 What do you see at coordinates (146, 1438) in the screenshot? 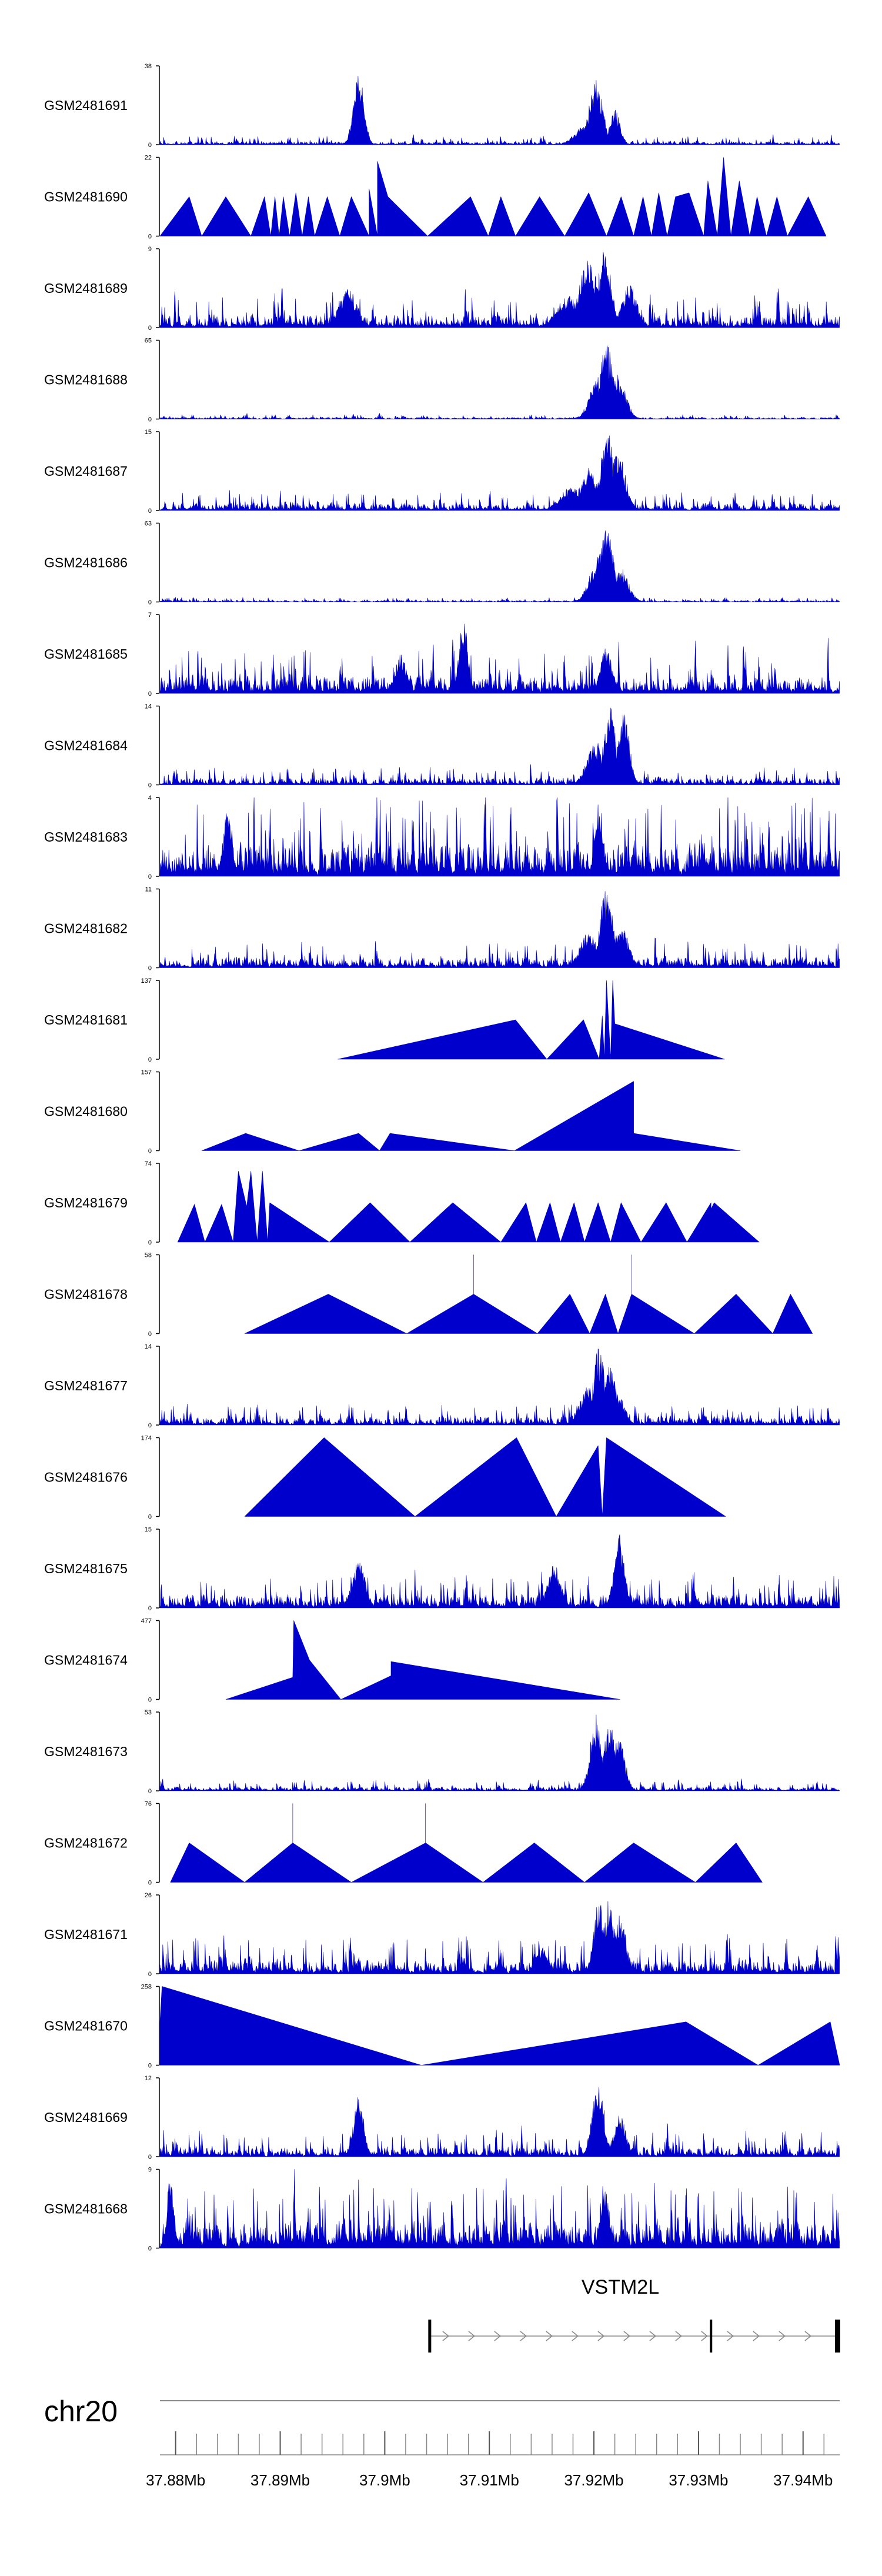
I see `y-max-label: 174` at bounding box center [146, 1438].